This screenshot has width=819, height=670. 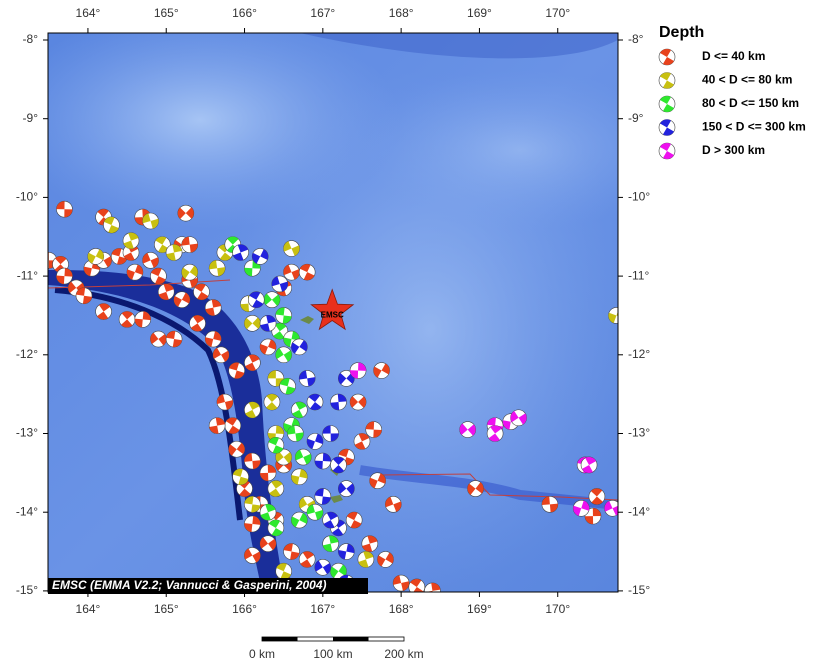 I want to click on epicenter-star, so click(x=332, y=309).